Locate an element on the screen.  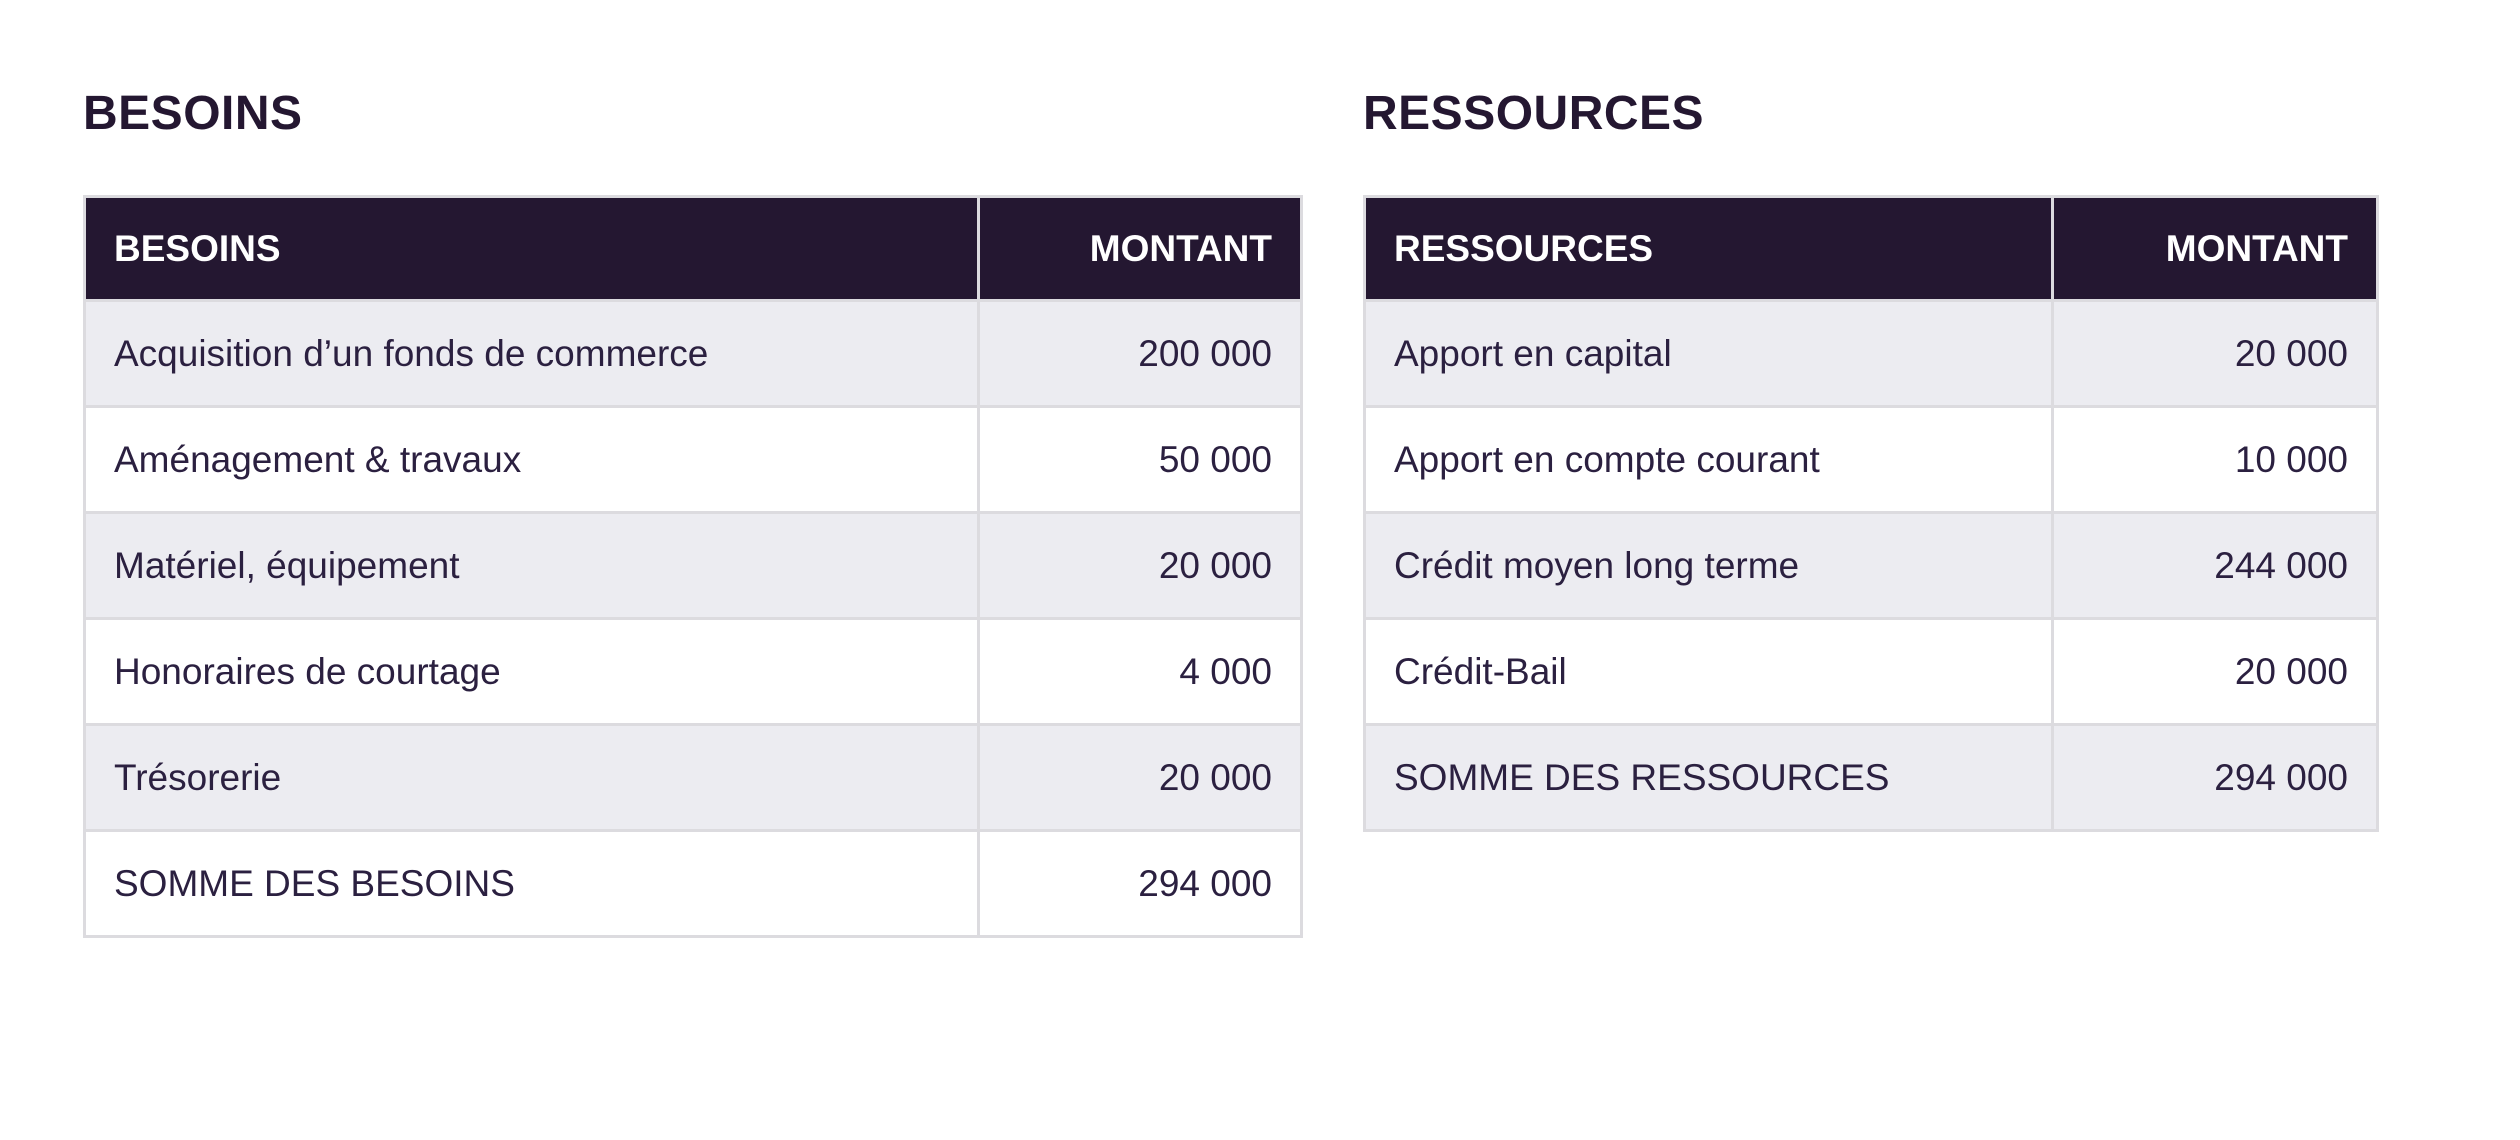
ressources-header-row: RESSOURCES MONTANT is located at coordinates (1871, 248).